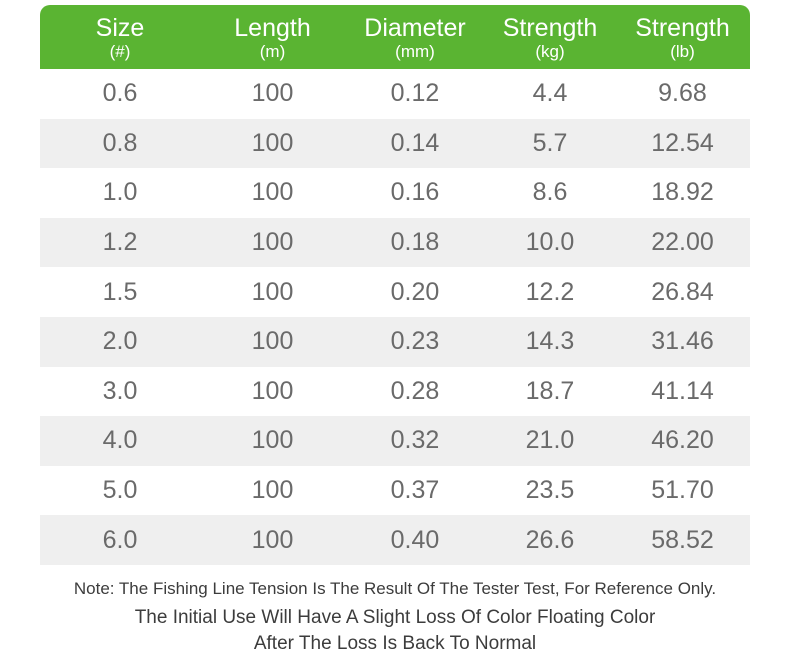 This screenshot has height=661, width=790. What do you see at coordinates (415, 242) in the screenshot?
I see `table-cell: 0.18` at bounding box center [415, 242].